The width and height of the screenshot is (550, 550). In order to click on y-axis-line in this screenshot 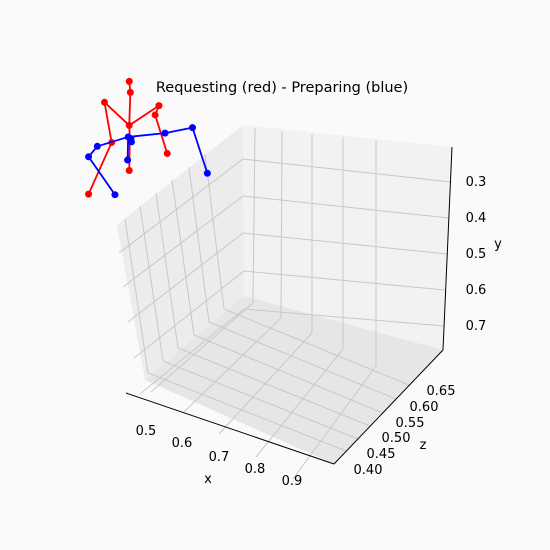, I will do `click(447, 248)`.